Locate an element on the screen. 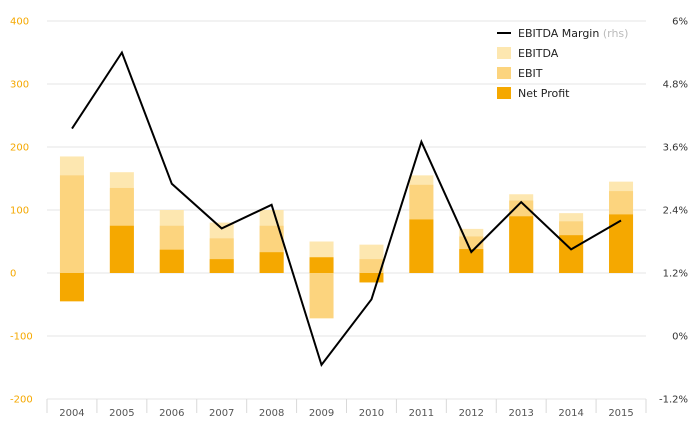 This screenshot has width=700, height=433. x-tick-label: 2009 is located at coordinates (321, 413).